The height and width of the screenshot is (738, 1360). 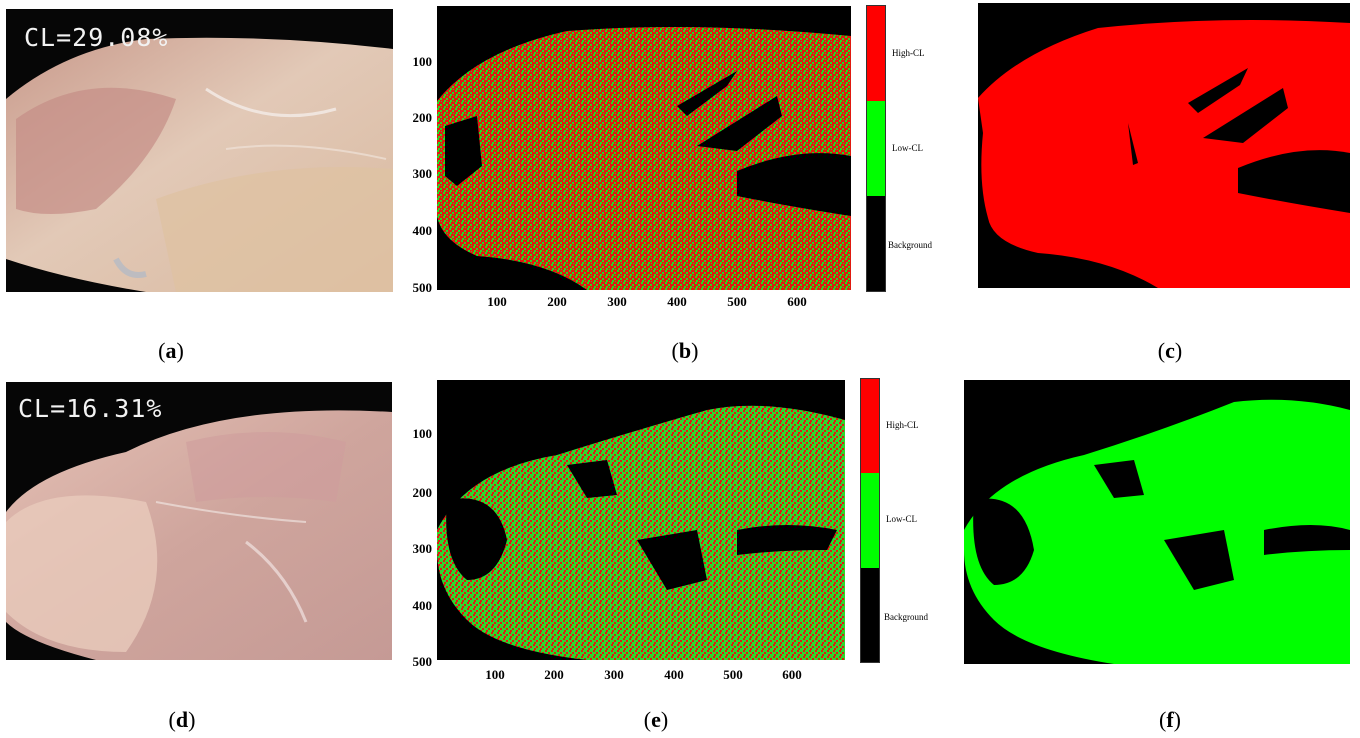 I want to click on map-e-ytick: 400, so click(x=422, y=605).